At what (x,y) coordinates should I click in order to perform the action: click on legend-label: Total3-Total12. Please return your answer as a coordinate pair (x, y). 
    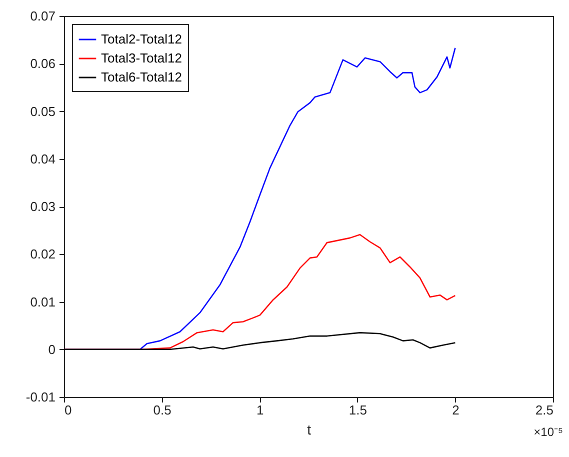
    Looking at the image, I should click on (141, 58).